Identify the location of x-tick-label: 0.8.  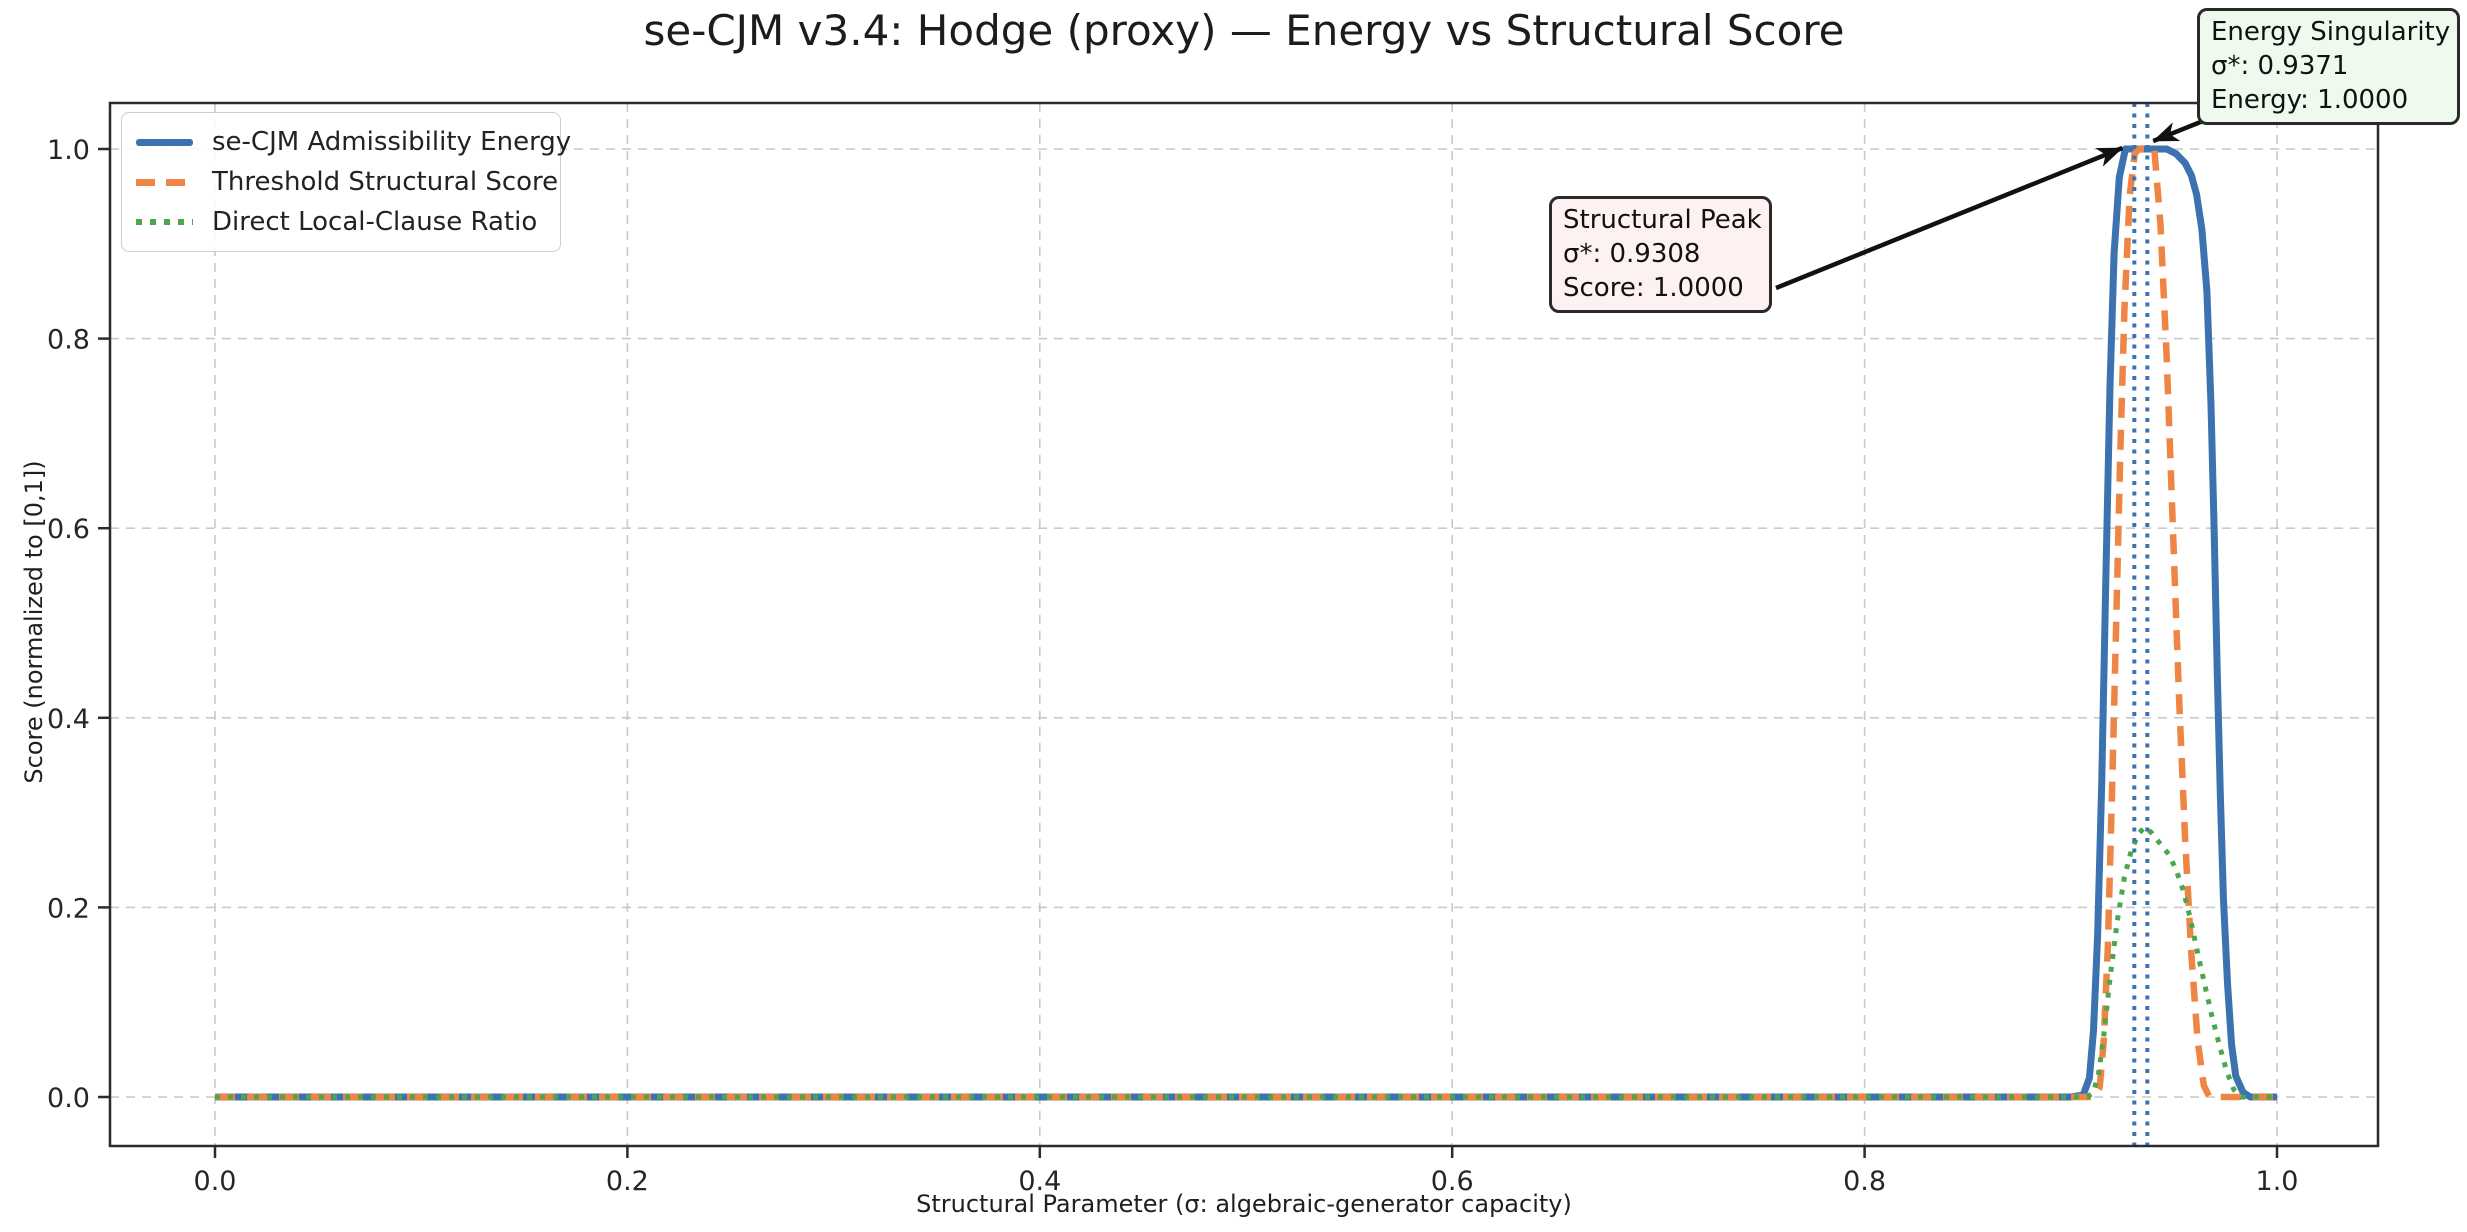
(1864, 1181).